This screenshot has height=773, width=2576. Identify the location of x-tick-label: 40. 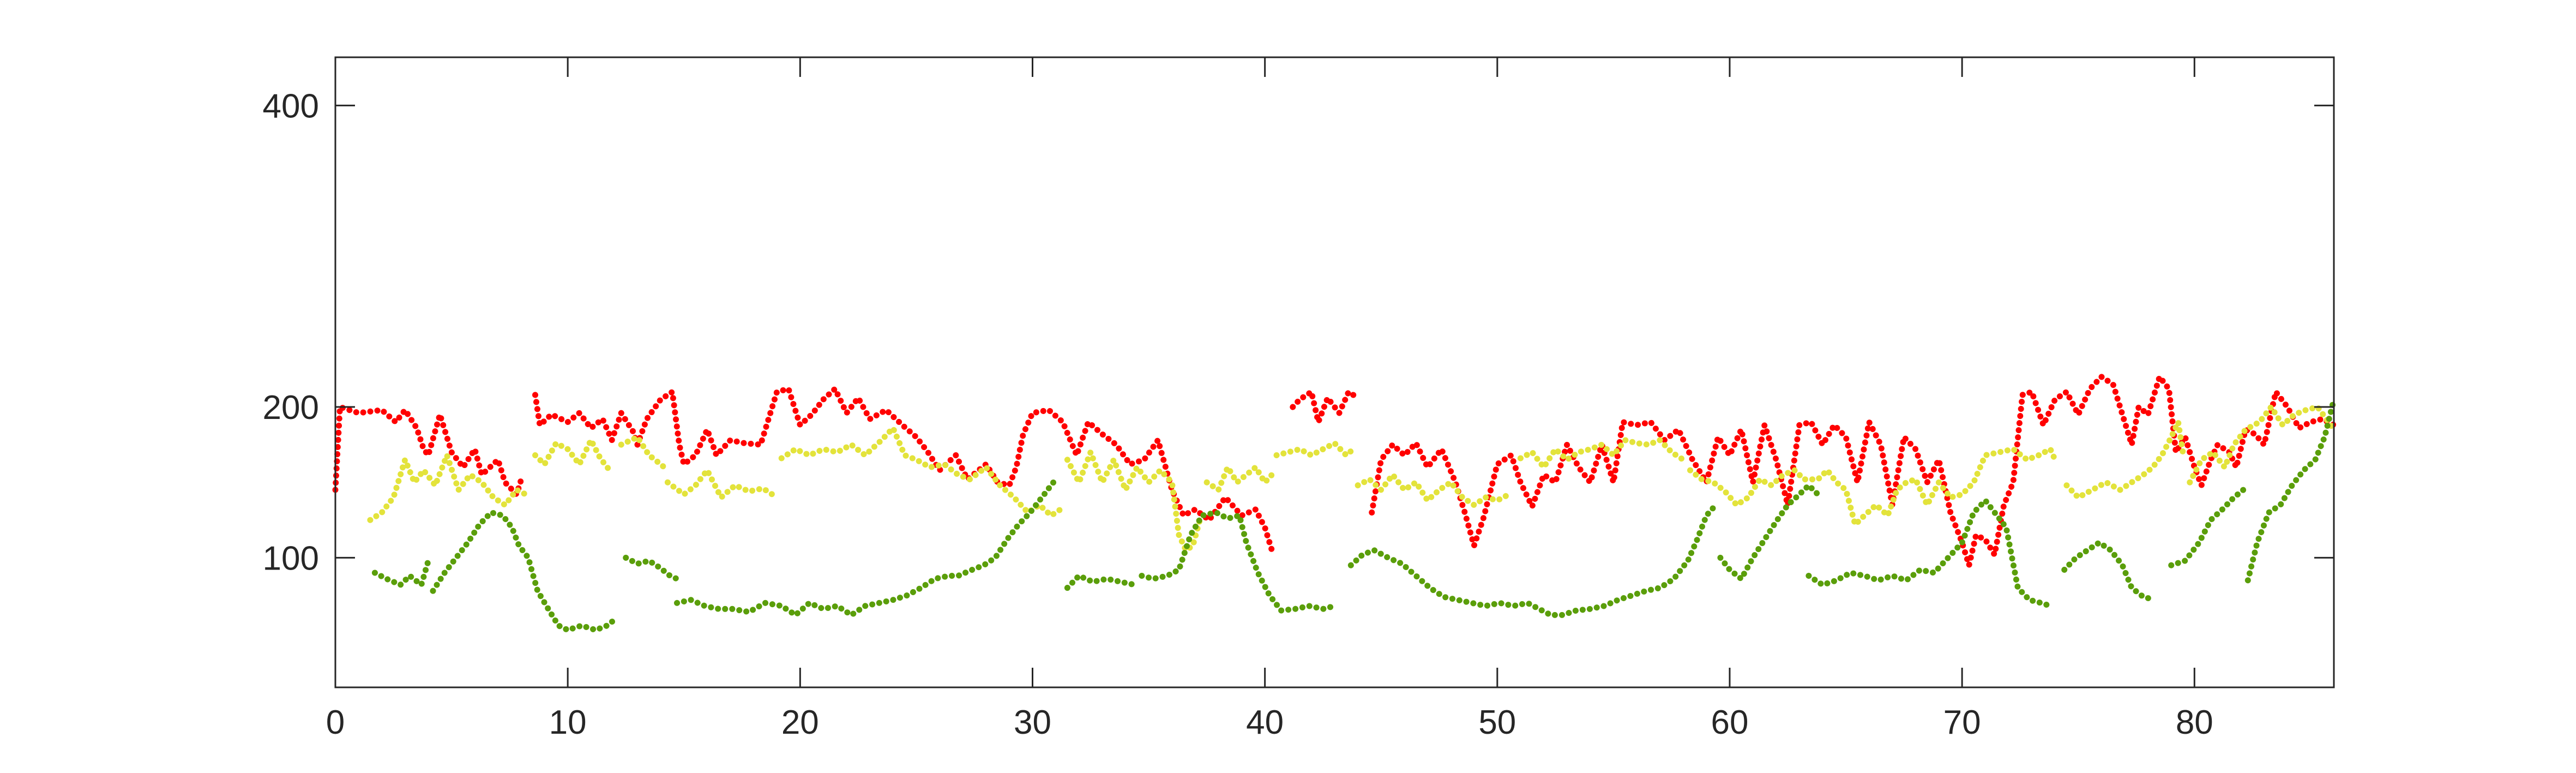
(1265, 722).